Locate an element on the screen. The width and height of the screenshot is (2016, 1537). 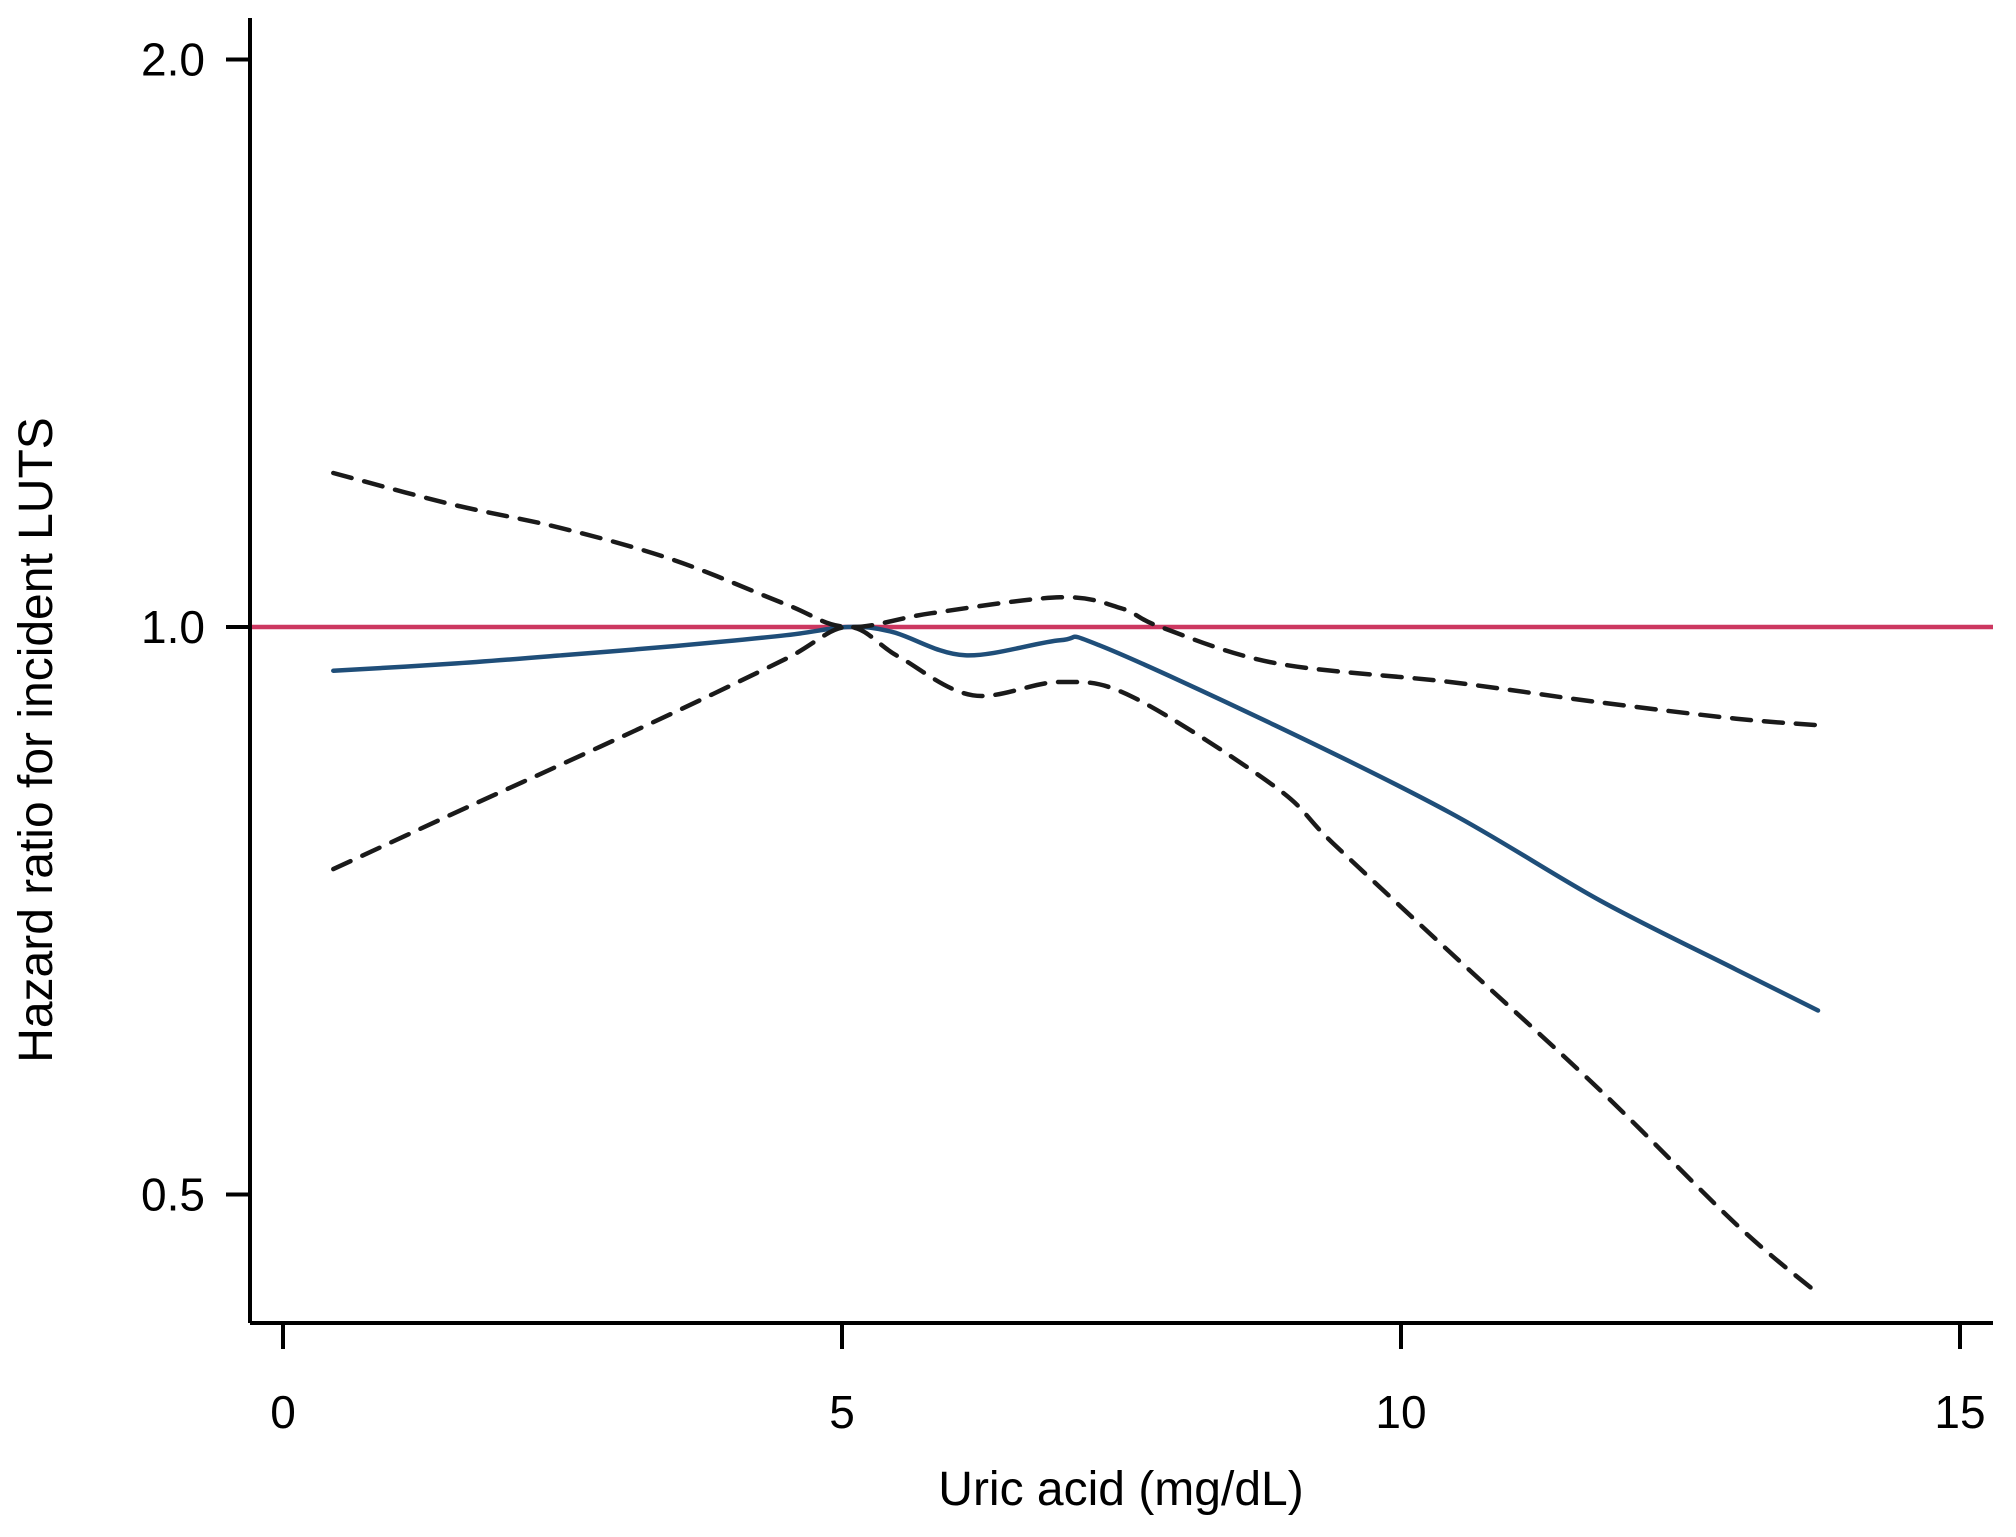
x-tick-label: 5 is located at coordinates (842, 1412).